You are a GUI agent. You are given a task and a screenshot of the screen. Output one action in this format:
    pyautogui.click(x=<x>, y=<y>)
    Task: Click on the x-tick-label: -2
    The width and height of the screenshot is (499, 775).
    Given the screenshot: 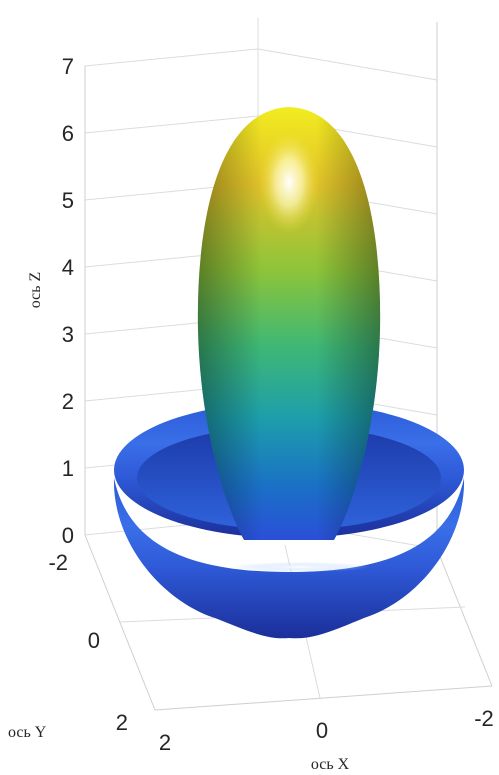 What is the action you would take?
    pyautogui.click(x=484, y=718)
    